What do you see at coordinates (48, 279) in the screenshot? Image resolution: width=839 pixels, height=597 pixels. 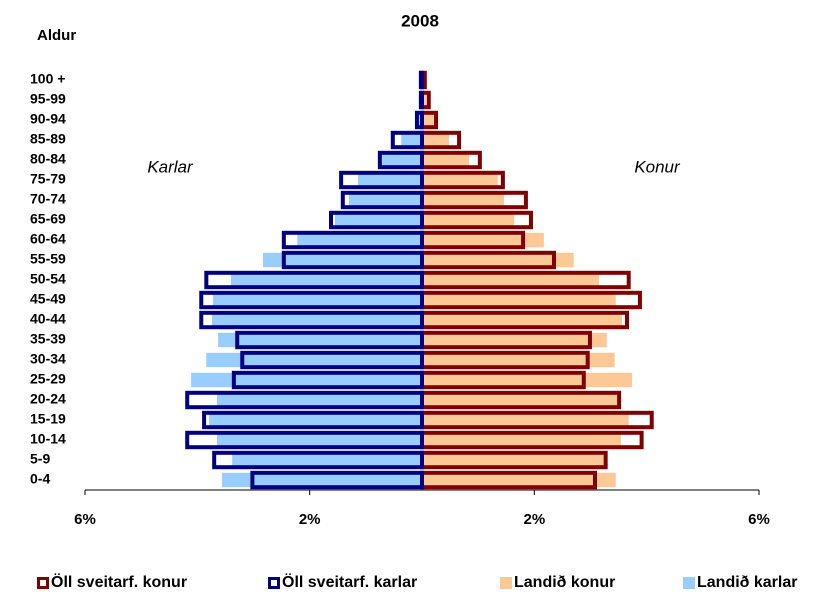 I see `y-tick-label: 50-54` at bounding box center [48, 279].